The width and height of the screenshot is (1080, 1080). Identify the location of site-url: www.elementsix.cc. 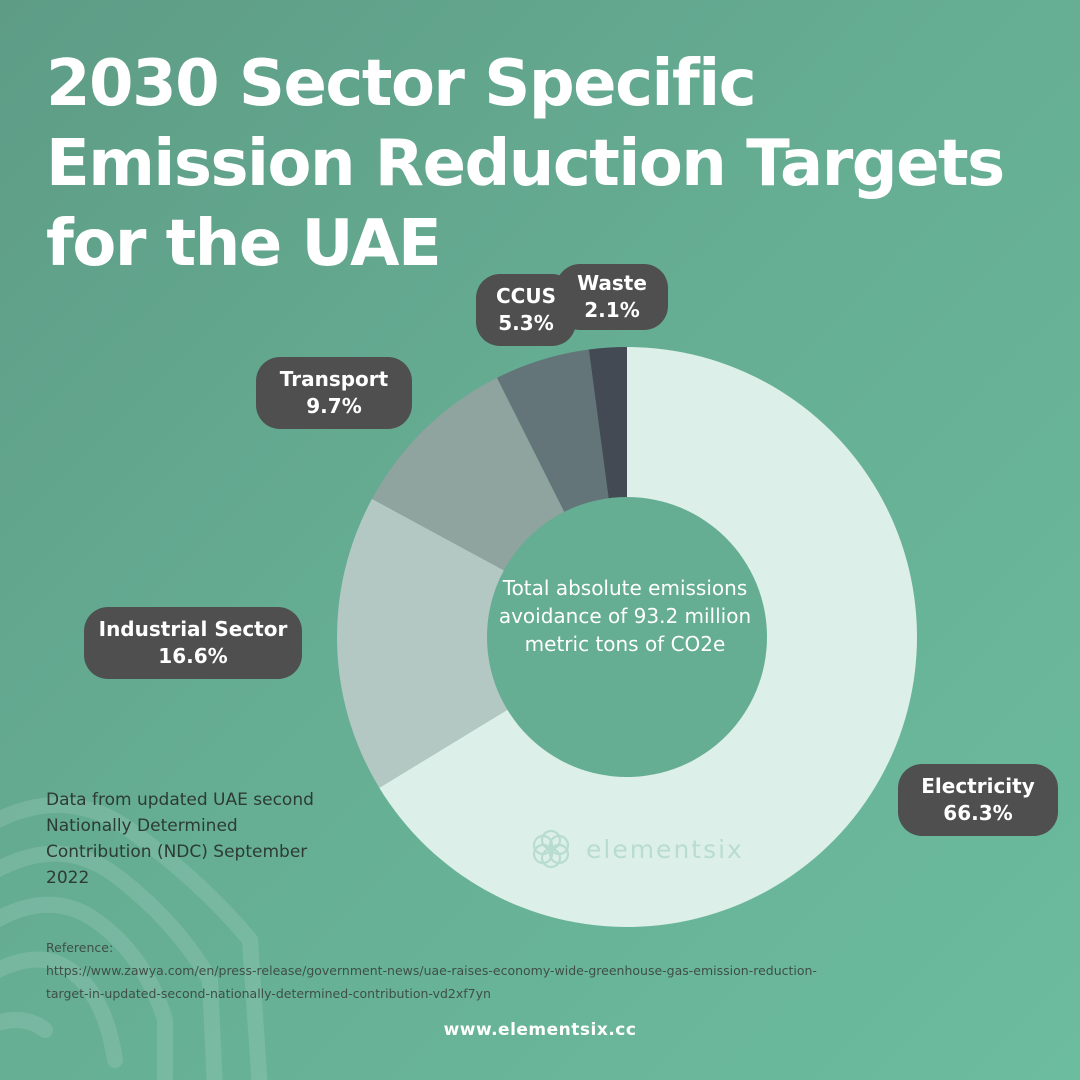
(540, 1030).